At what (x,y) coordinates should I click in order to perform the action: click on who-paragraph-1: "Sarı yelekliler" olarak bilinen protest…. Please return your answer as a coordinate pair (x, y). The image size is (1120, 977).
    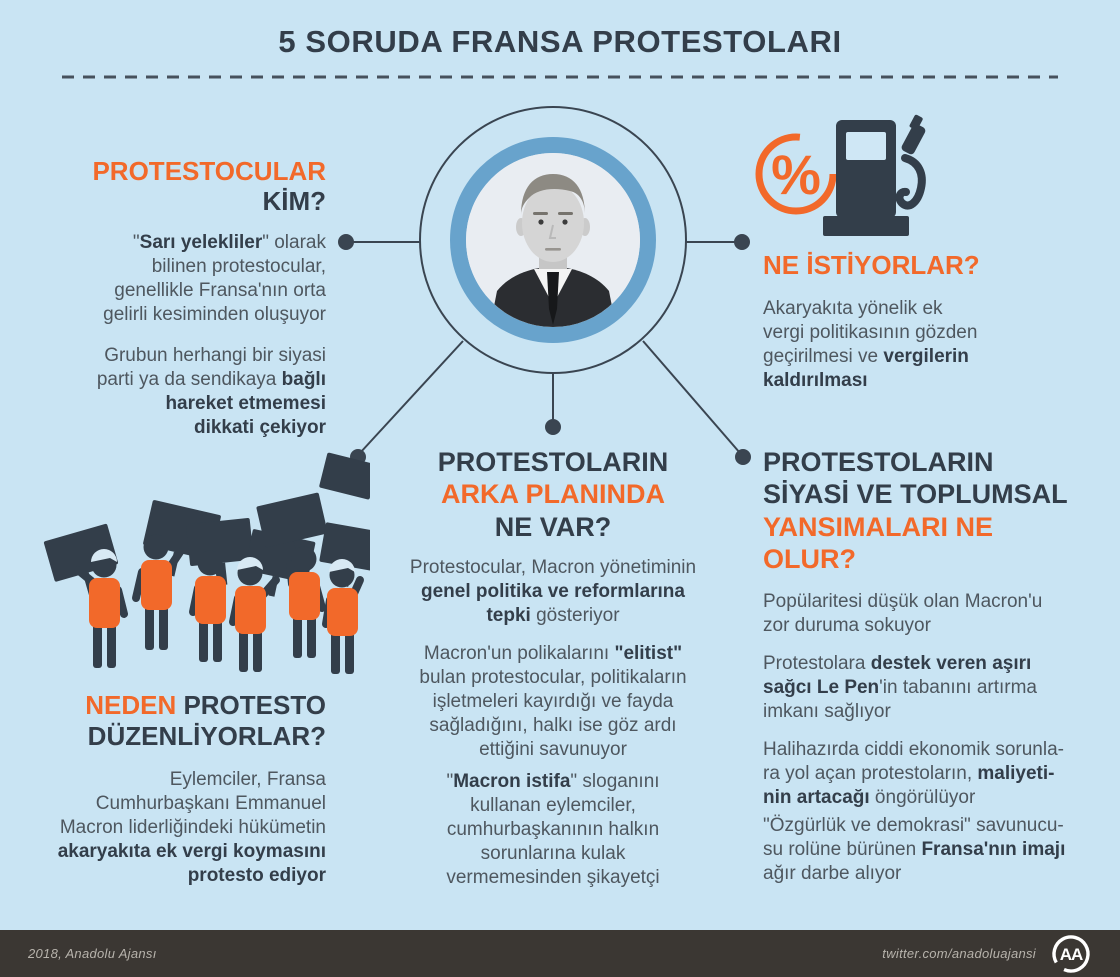
    Looking at the image, I should click on (214, 278).